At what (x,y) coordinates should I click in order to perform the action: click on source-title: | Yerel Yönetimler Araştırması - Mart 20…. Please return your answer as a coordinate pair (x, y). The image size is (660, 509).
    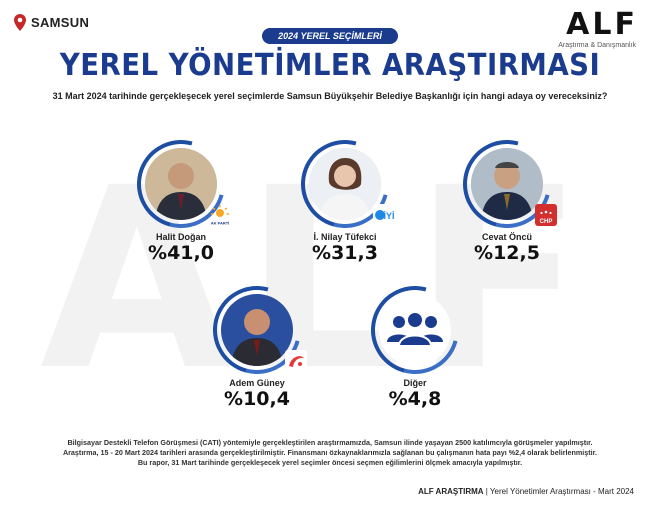
    Looking at the image, I should click on (558, 491).